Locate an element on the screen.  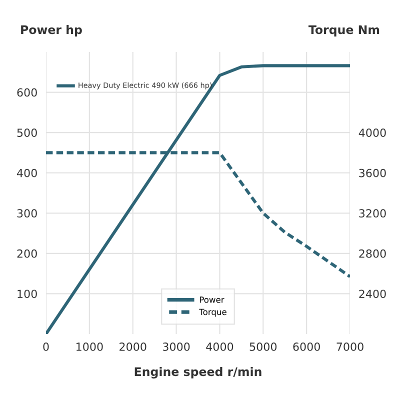
y-tick-label: 500 is located at coordinates (27, 132).